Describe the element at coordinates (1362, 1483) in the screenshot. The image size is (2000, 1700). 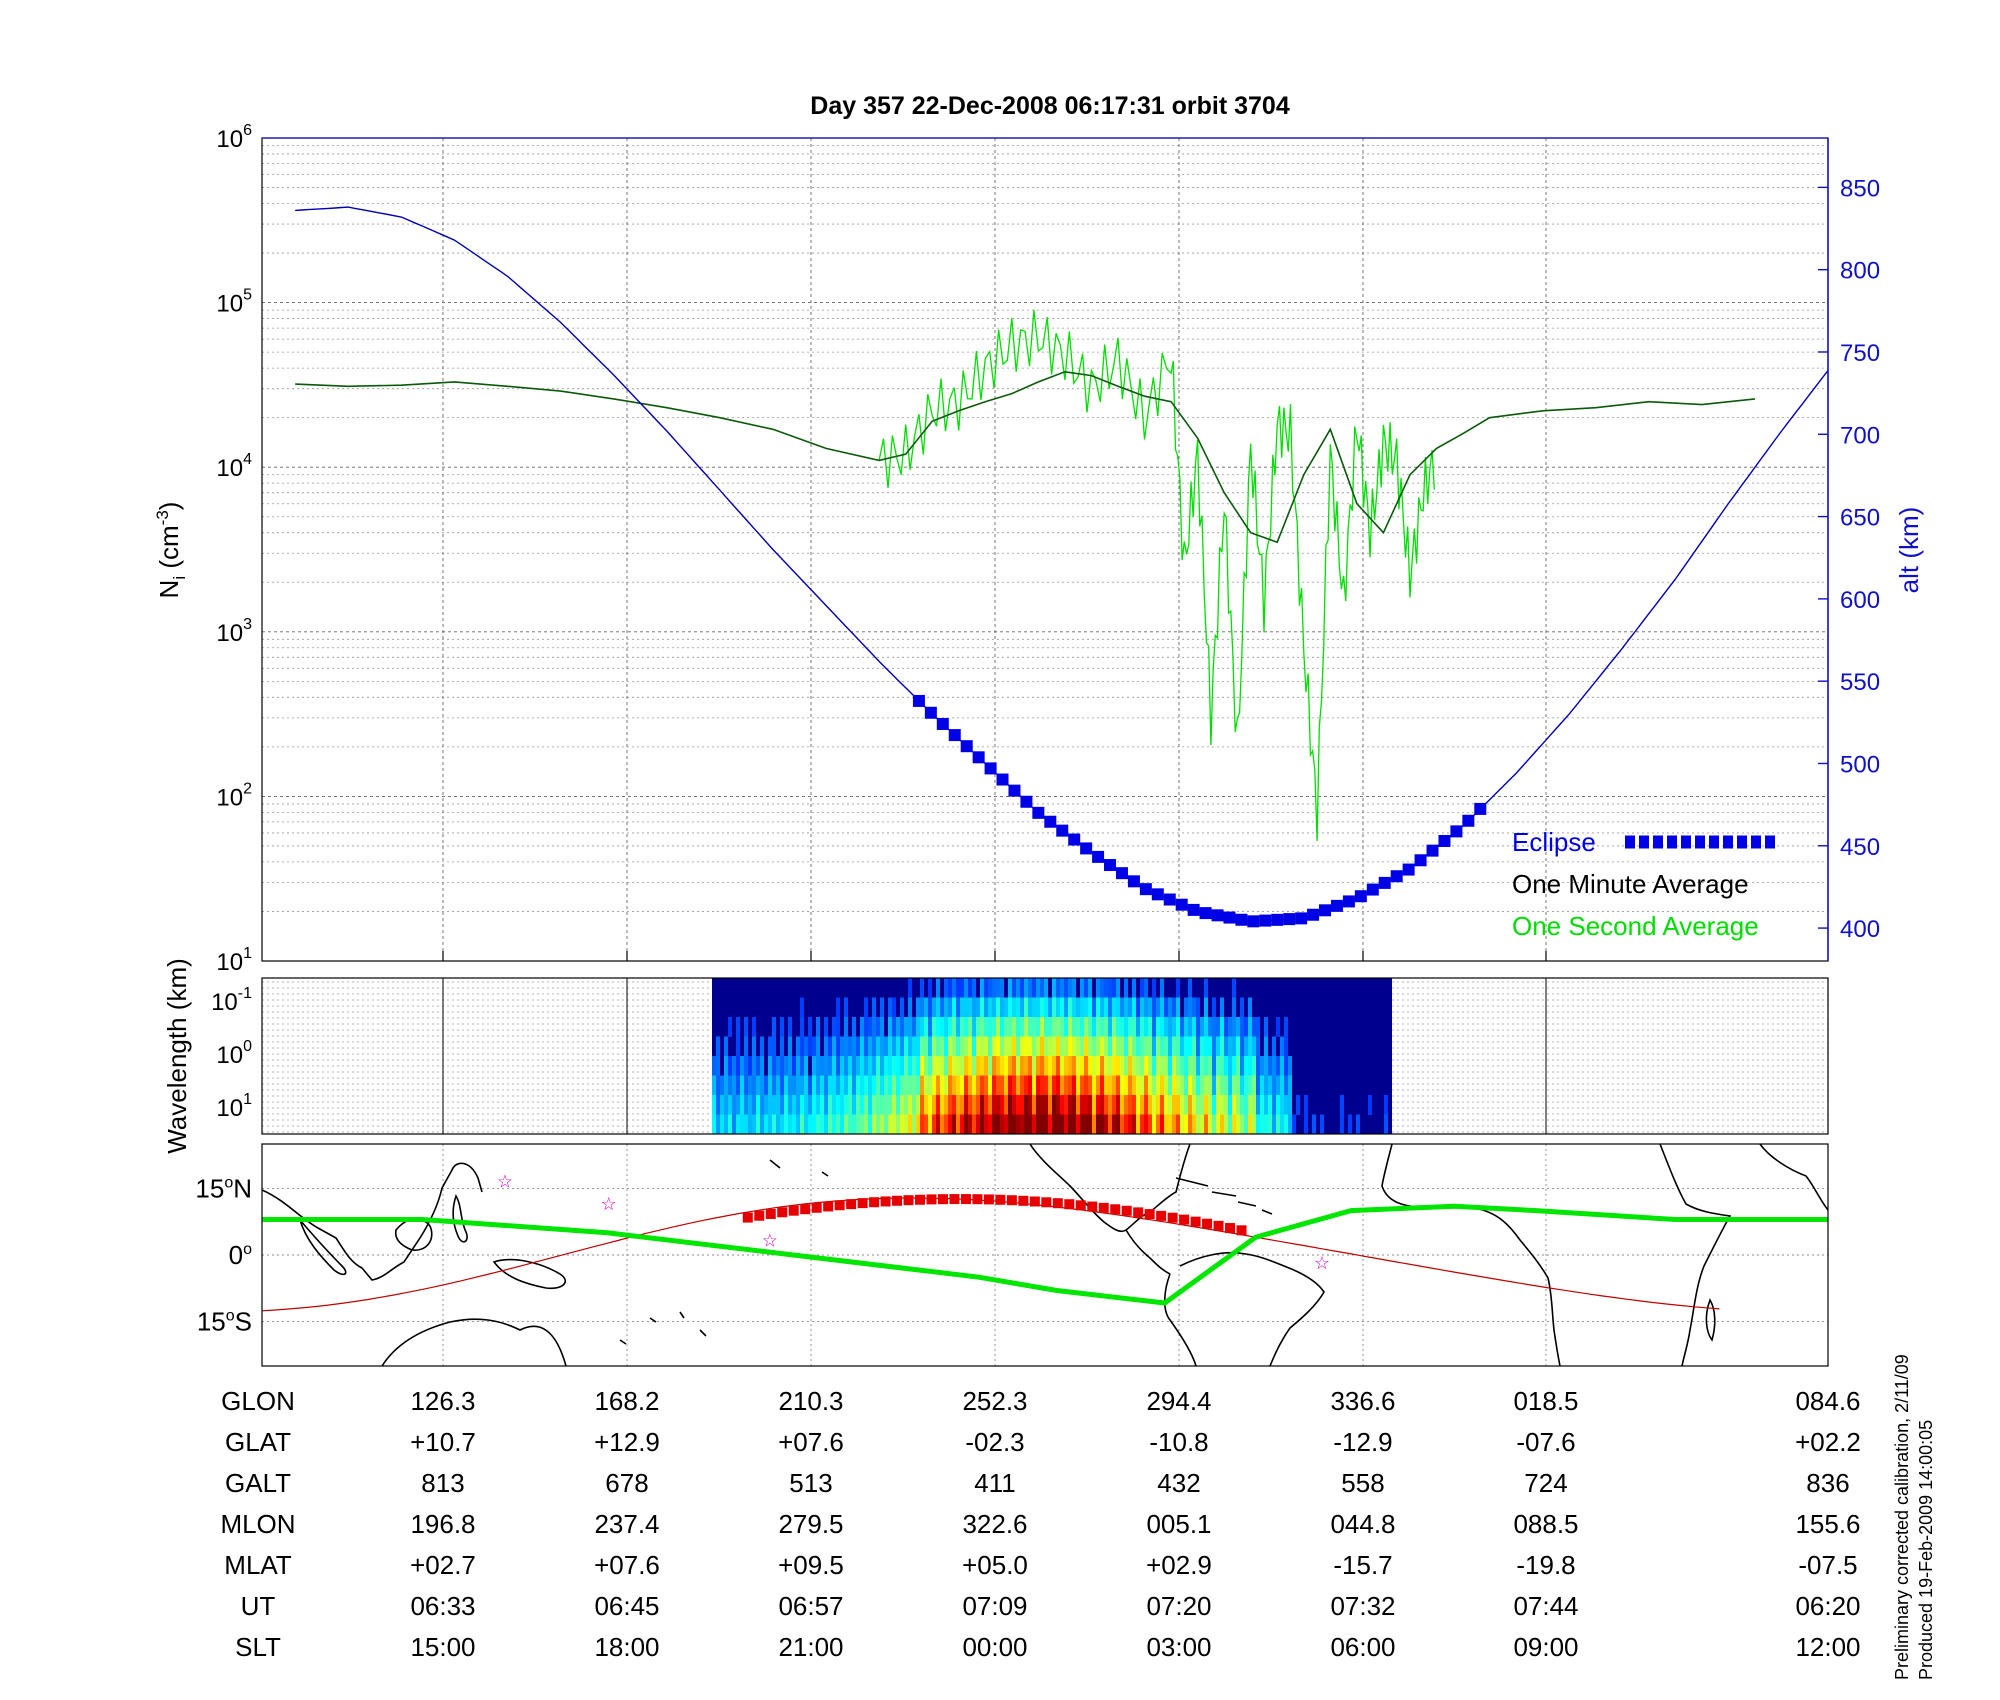
I see `table-cell: 558` at that location.